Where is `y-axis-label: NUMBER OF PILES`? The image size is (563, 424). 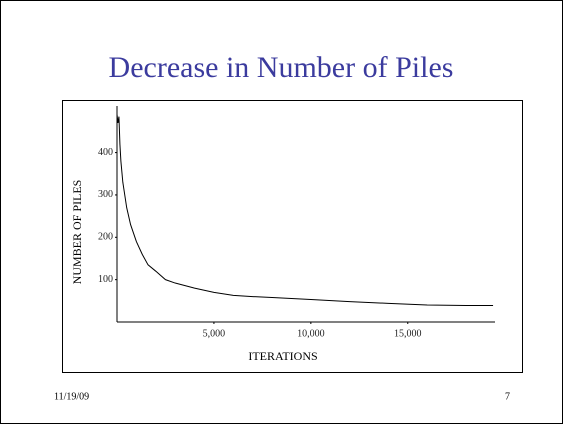 y-axis-label: NUMBER OF PILES is located at coordinates (77, 232).